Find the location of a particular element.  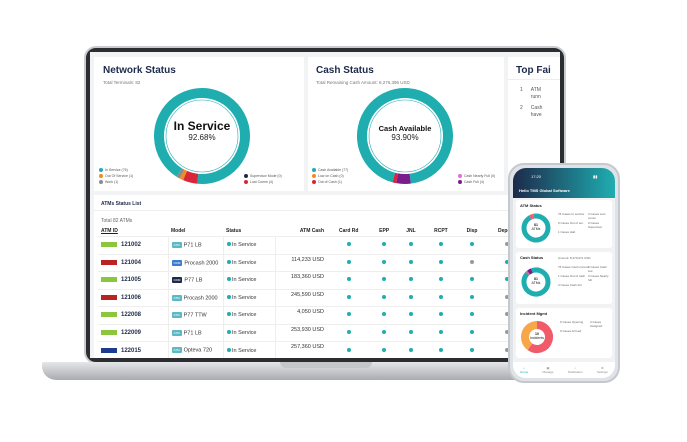

nav-manage: ▦ Manage is located at coordinates (548, 370).